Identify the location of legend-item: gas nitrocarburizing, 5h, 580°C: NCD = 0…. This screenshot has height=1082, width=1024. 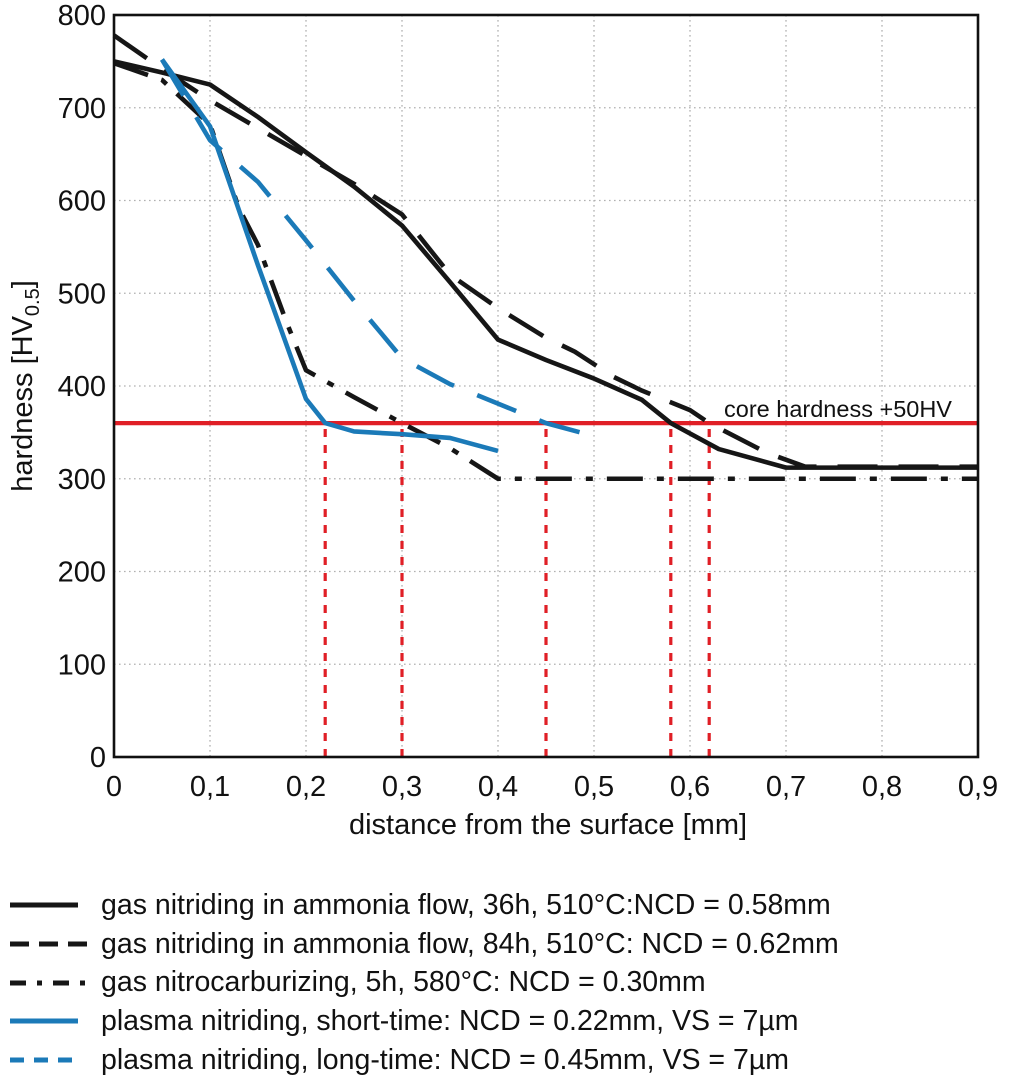
(513, 982).